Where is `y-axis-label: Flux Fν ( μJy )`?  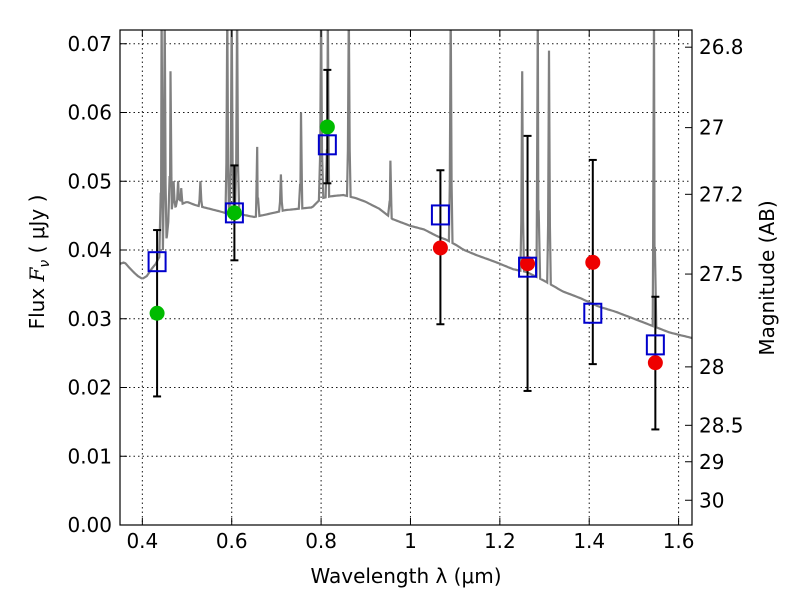 y-axis-label: Flux Fν ( μJy ) is located at coordinates (39, 262).